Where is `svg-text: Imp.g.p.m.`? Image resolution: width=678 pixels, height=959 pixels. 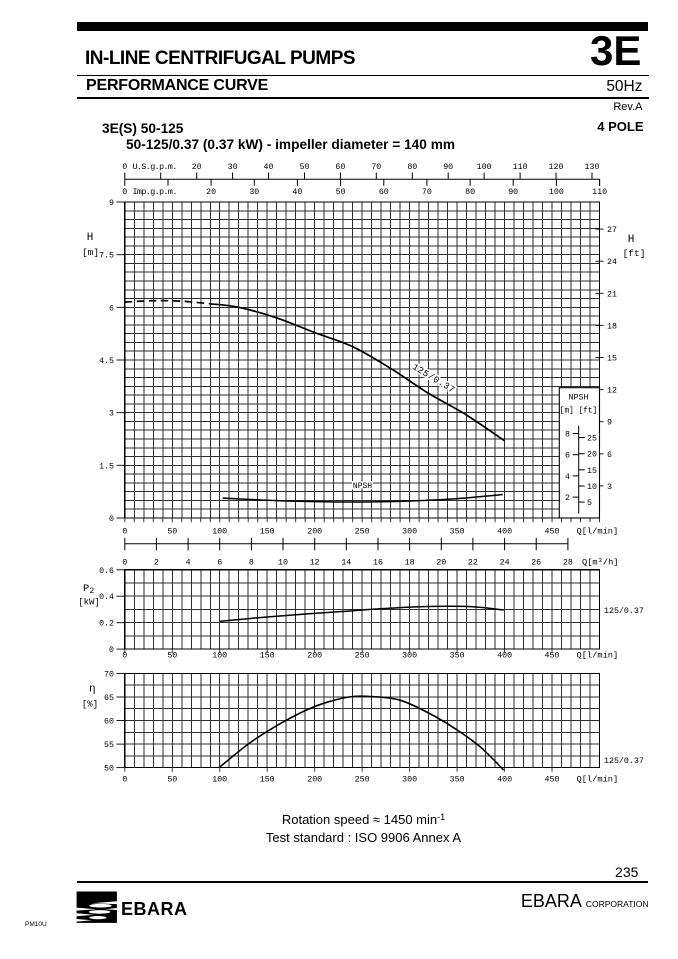 svg-text: Imp.g.p.m. is located at coordinates (155, 192).